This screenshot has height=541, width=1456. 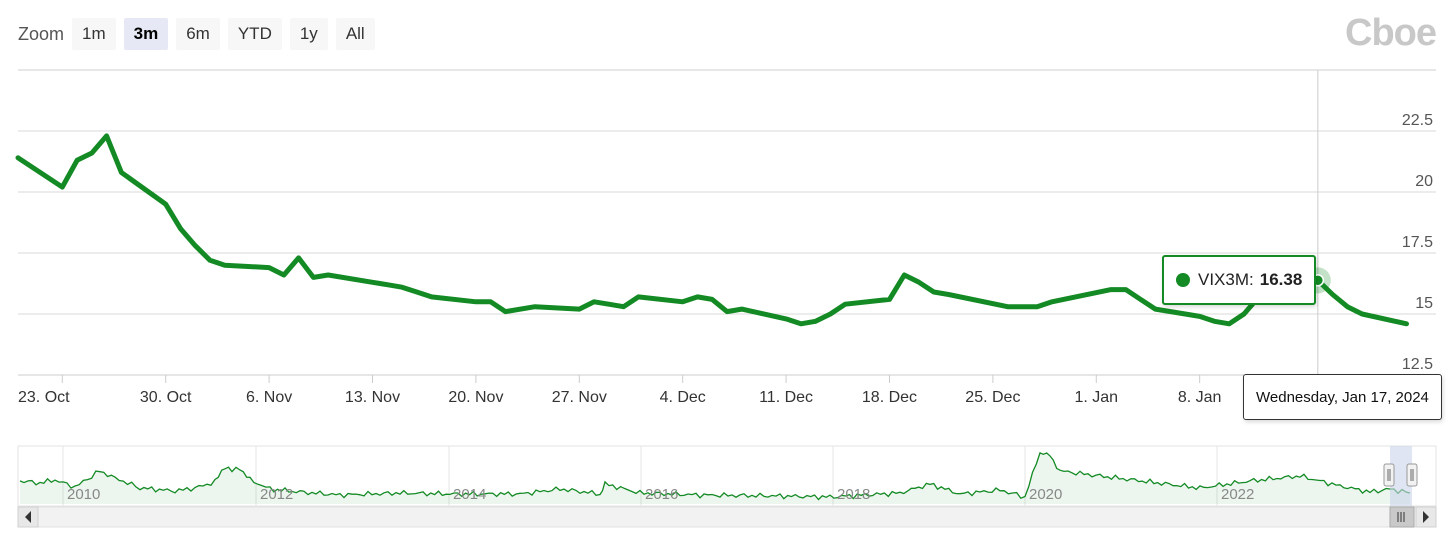 What do you see at coordinates (1045, 494) in the screenshot?
I see `navigator-year-label: 2020` at bounding box center [1045, 494].